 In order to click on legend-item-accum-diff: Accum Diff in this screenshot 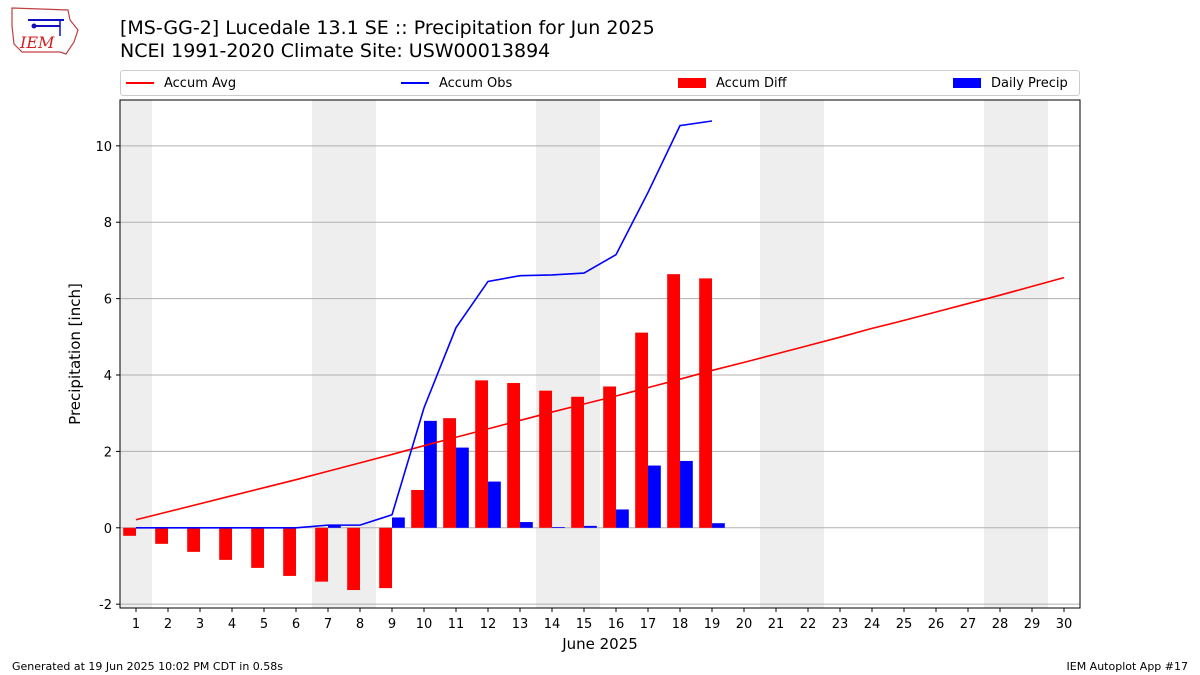, I will do `click(732, 83)`.